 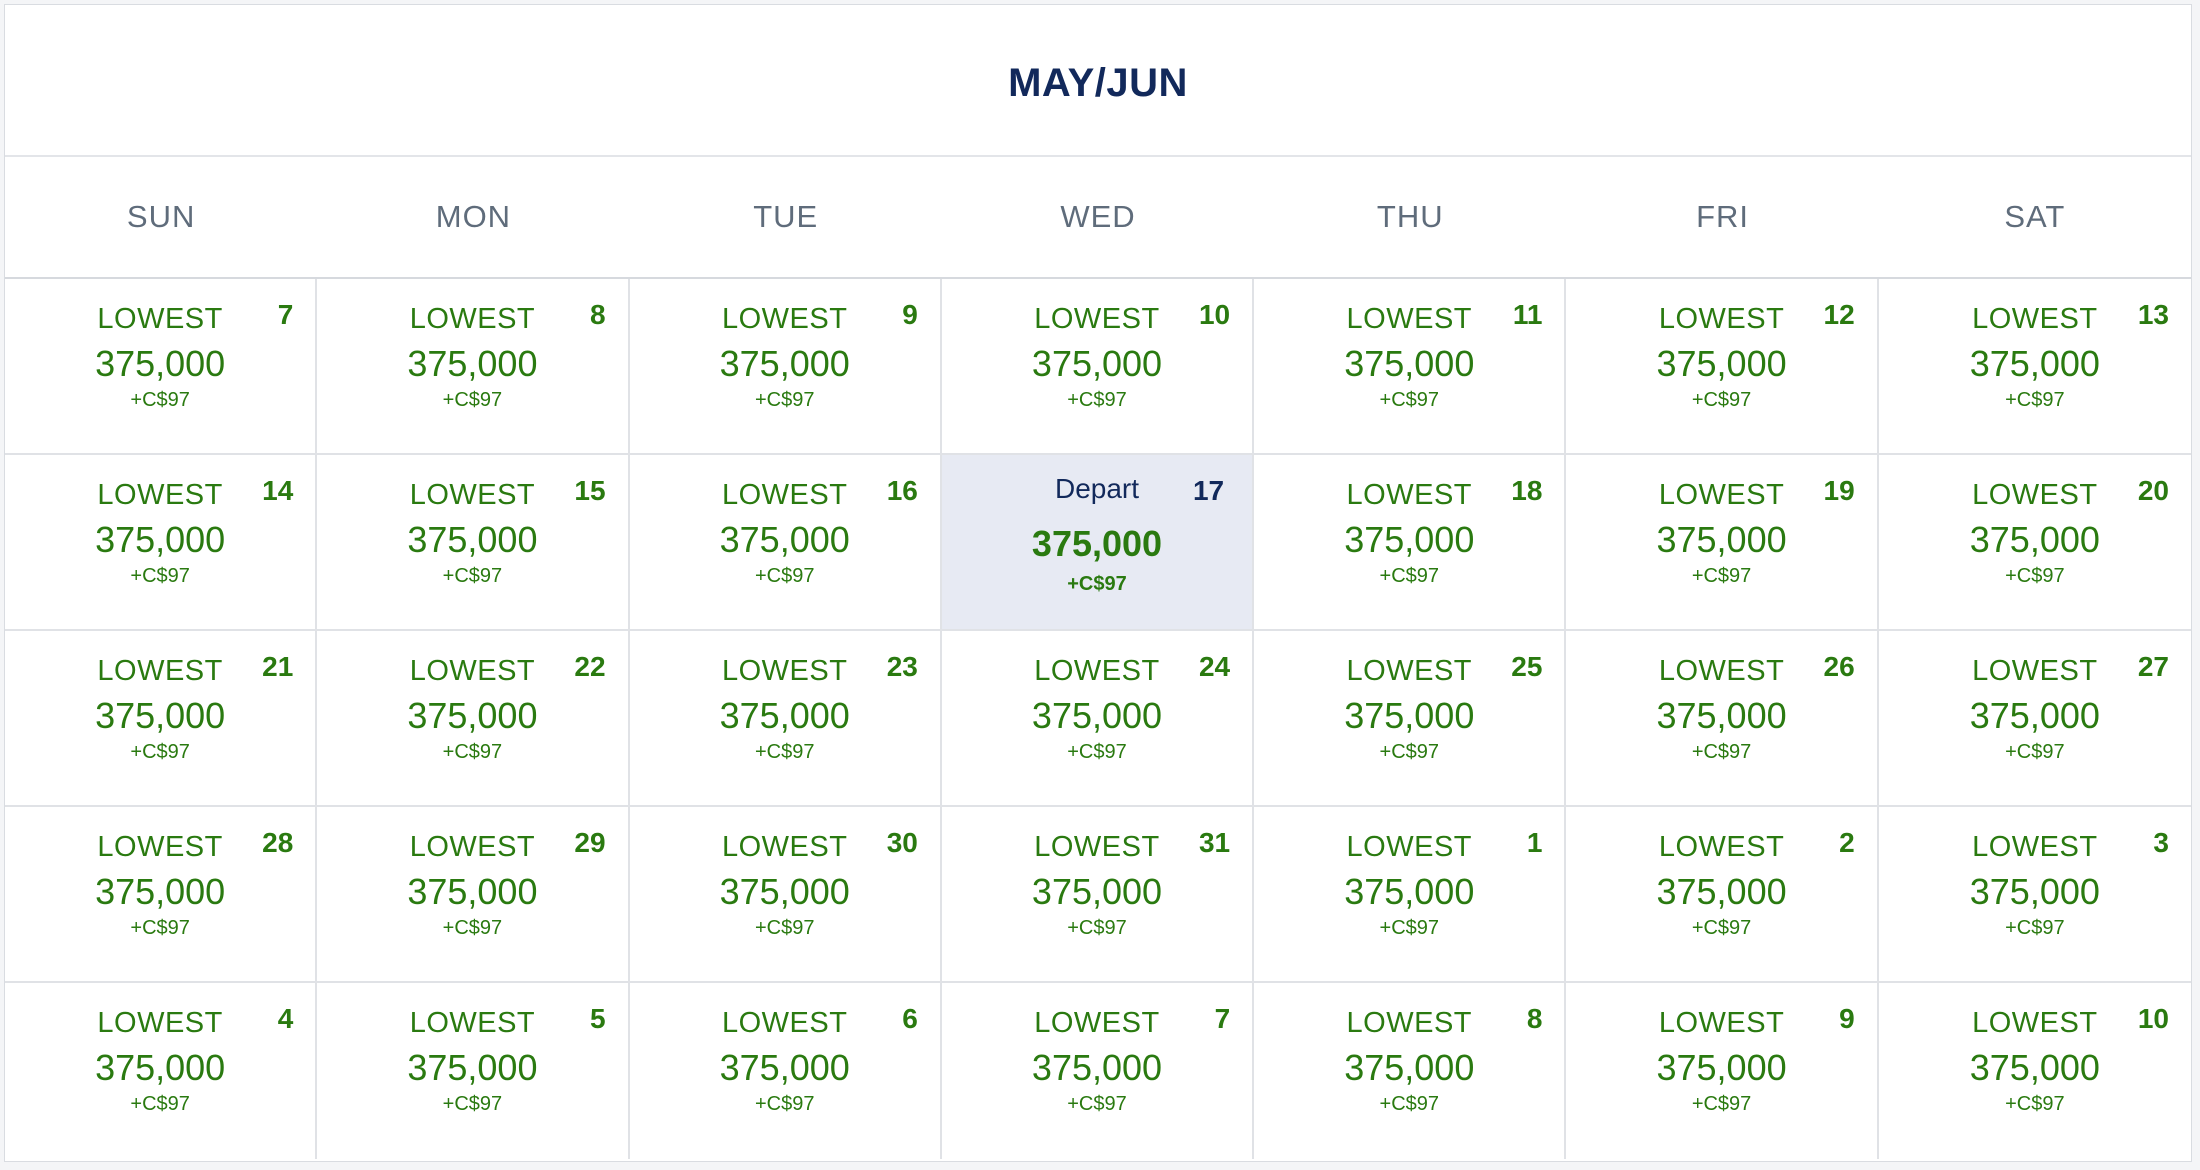 I want to click on day-number: 26, so click(x=1839, y=666).